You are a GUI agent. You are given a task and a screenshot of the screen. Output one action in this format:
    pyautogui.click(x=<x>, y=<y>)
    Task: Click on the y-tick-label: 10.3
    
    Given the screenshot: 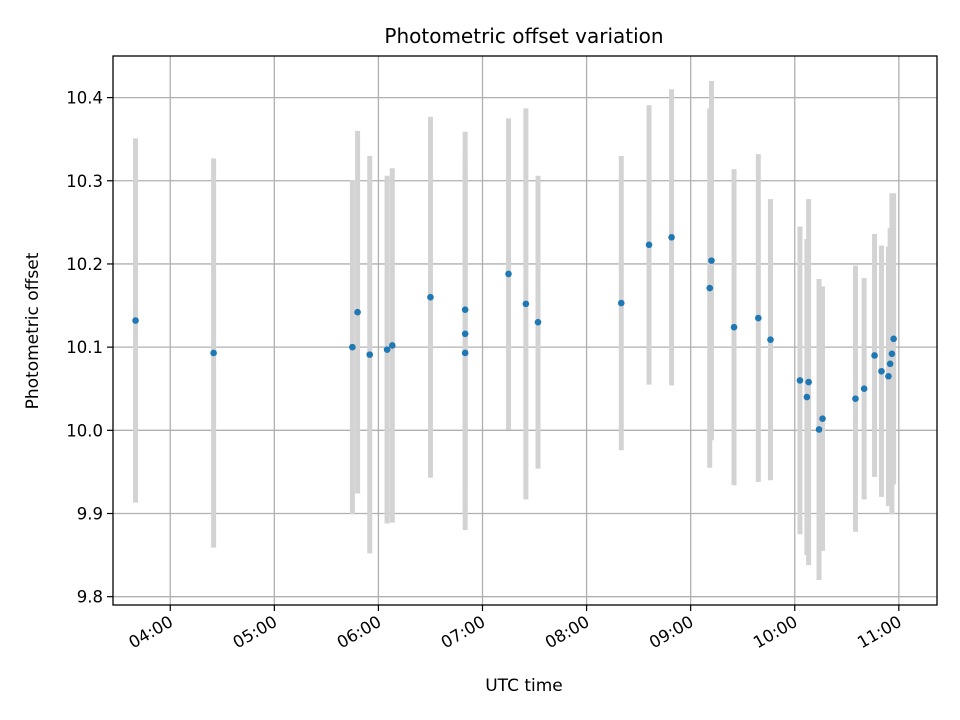 What is the action you would take?
    pyautogui.click(x=84, y=181)
    